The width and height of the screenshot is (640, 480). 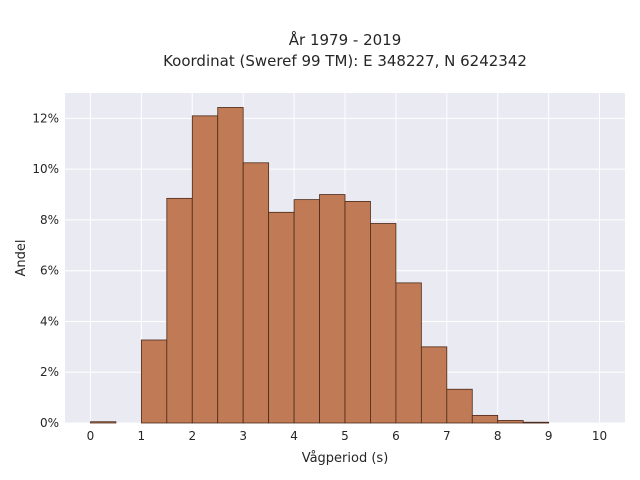 What do you see at coordinates (345, 458) in the screenshot?
I see `x-axis-label: Vågperiod (s)` at bounding box center [345, 458].